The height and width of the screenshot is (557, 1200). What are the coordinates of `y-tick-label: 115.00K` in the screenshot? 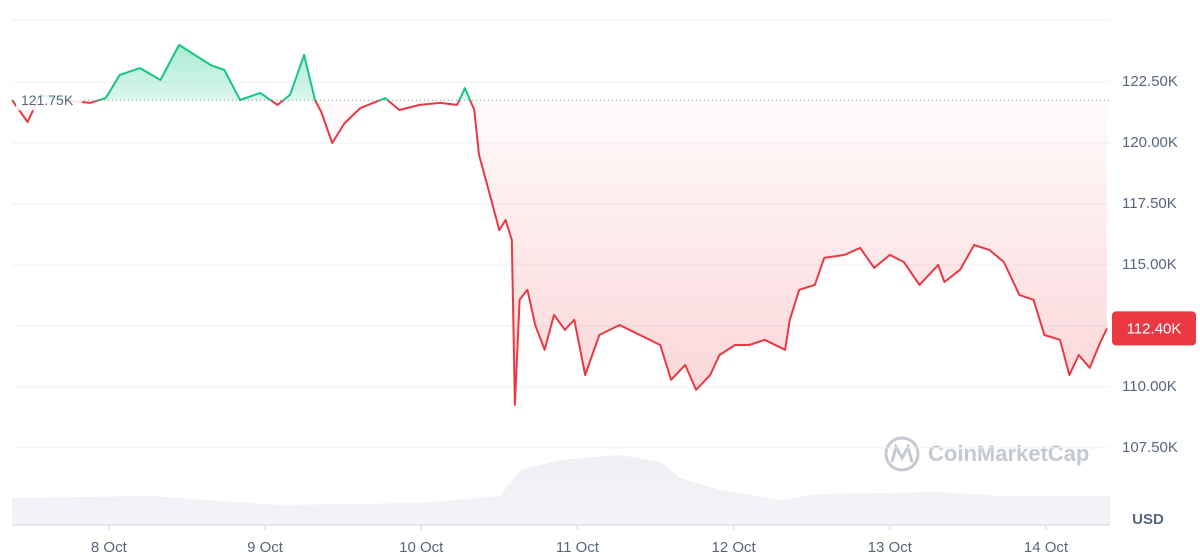 It's located at (1149, 264).